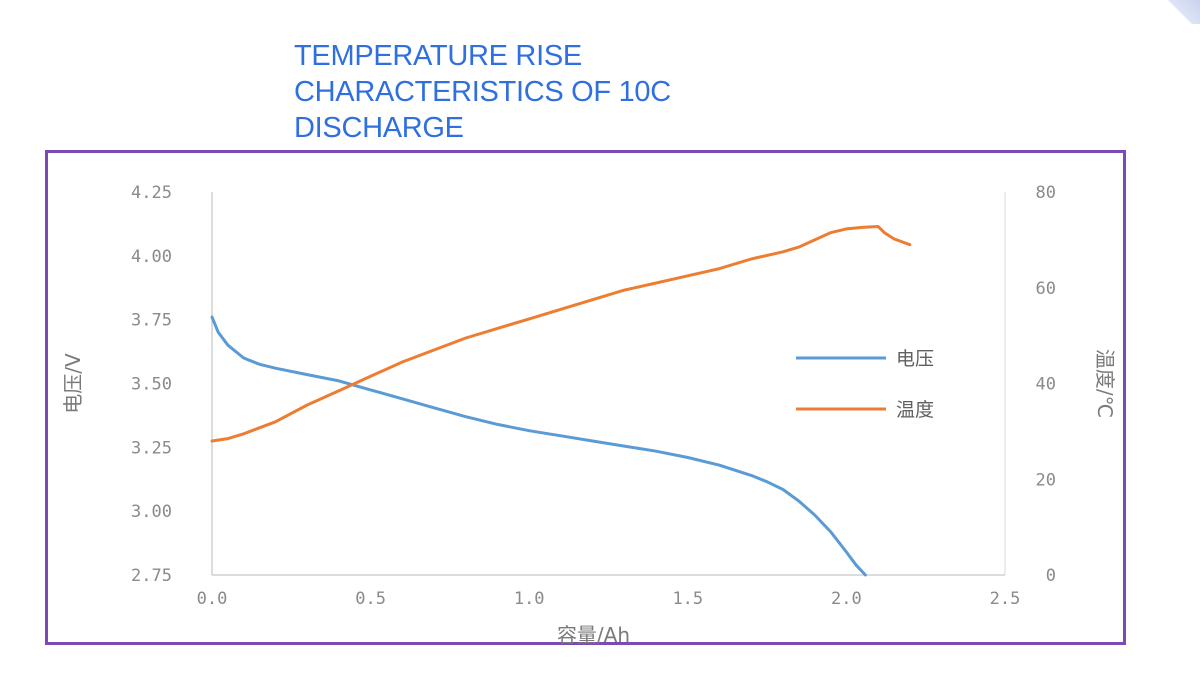  What do you see at coordinates (1105, 383) in the screenshot?
I see `y2-axis-title: 温度/℃` at bounding box center [1105, 383].